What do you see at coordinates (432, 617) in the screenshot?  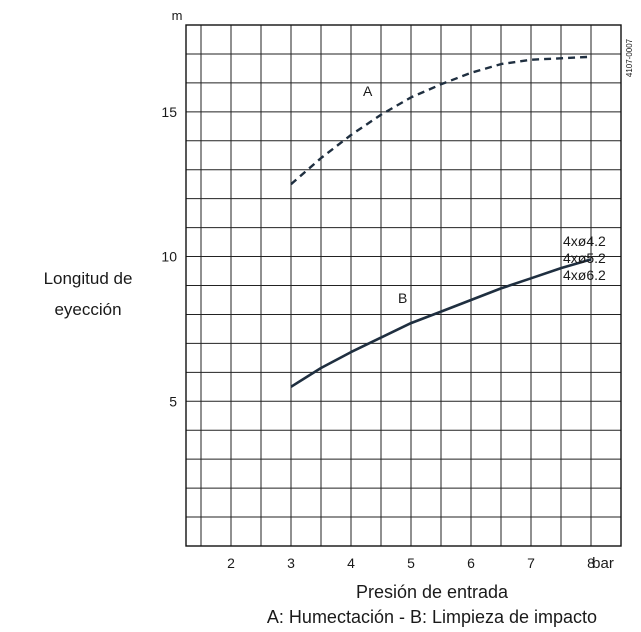 I see `figure-caption: A: Humectación - B: Limpieza de impacto` at bounding box center [432, 617].